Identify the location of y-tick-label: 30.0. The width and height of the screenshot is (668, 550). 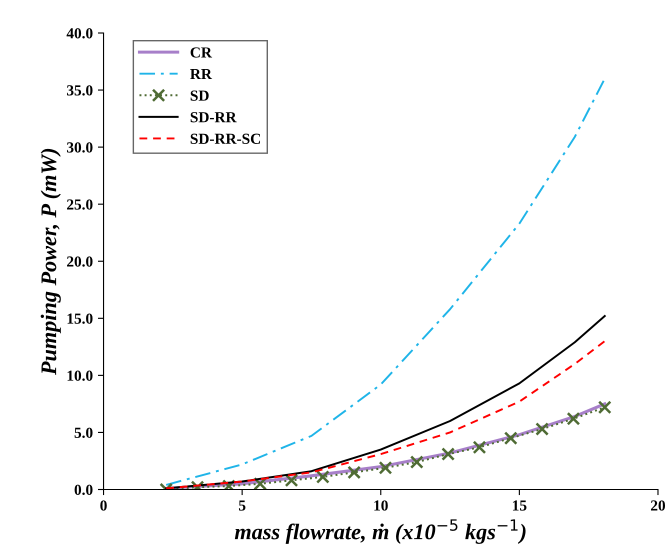
(79, 147).